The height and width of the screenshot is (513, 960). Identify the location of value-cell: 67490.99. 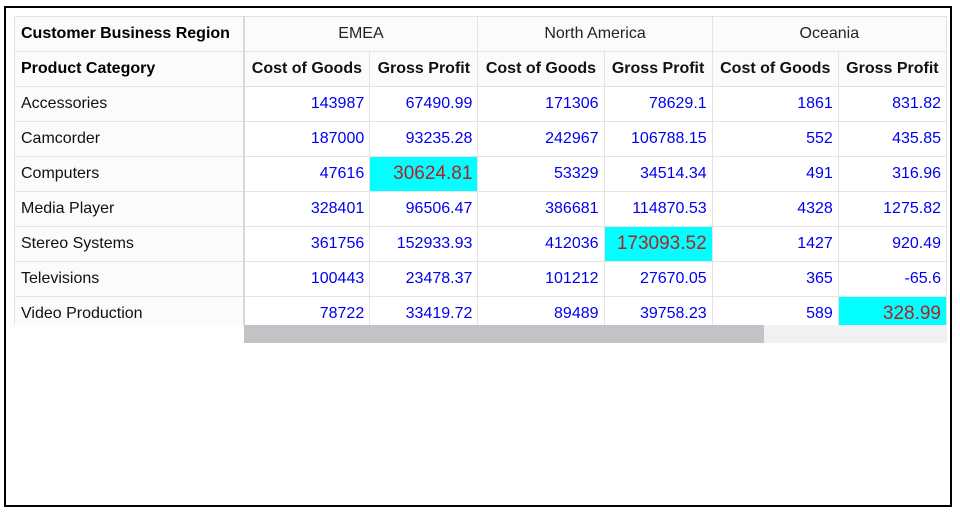
(424, 104).